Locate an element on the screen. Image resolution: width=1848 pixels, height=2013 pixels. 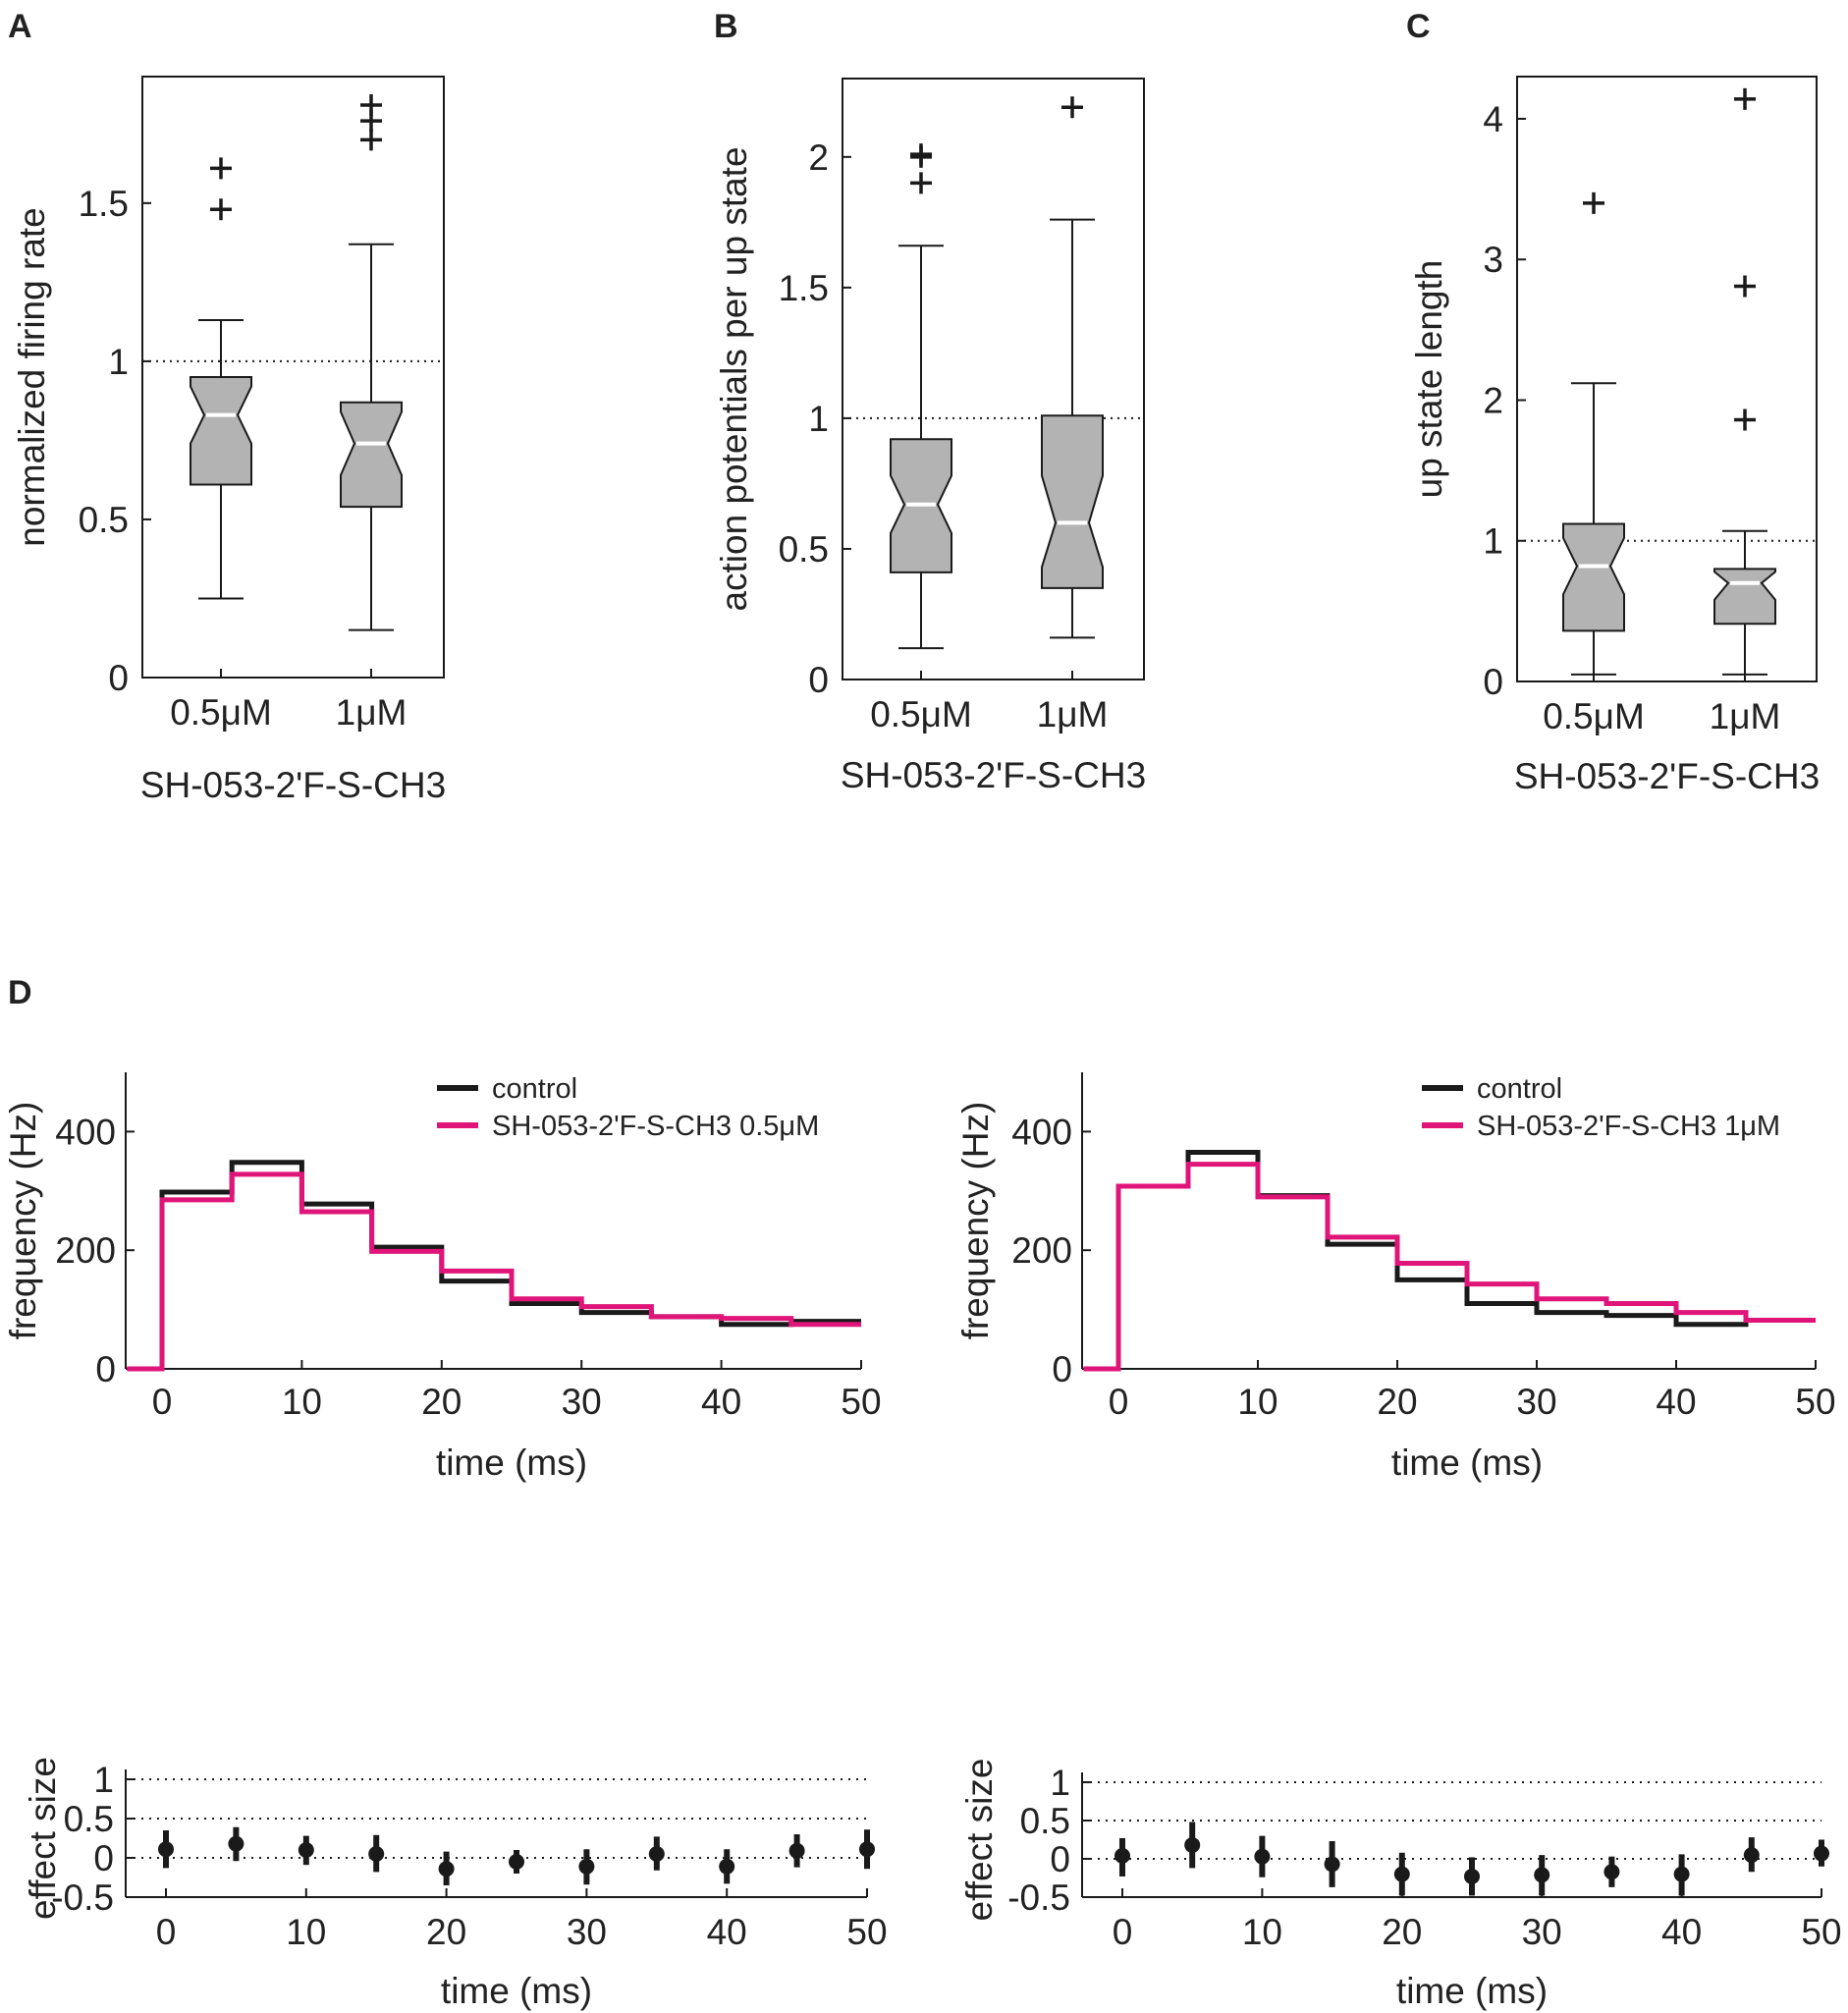
legend-label: control is located at coordinates (534, 1089).